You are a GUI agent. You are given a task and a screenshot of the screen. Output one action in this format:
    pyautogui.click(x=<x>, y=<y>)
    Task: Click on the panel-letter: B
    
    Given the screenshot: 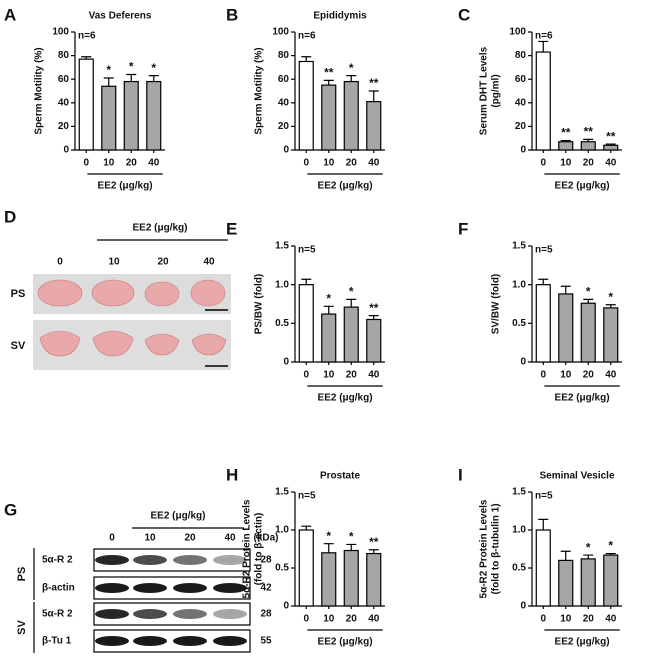 What is the action you would take?
    pyautogui.click(x=232, y=14)
    